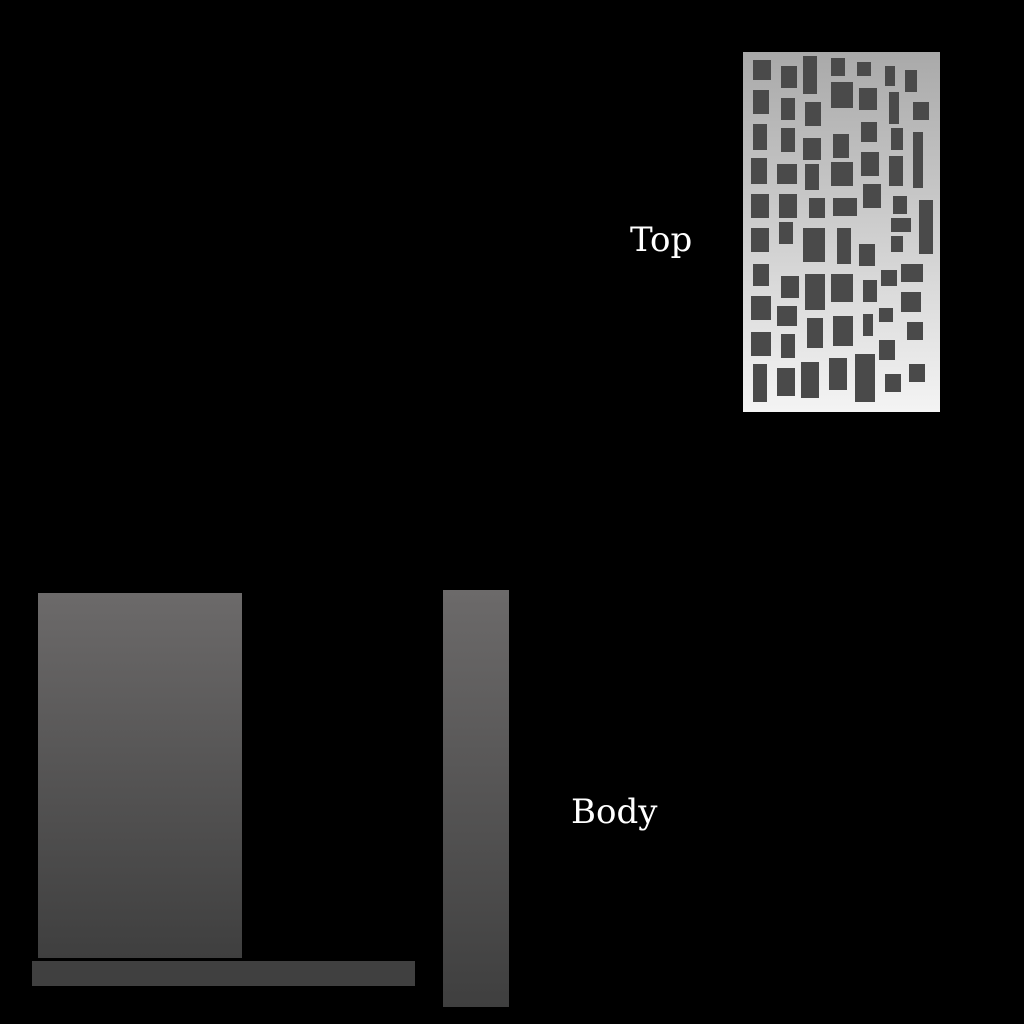 The image size is (1024, 1024). What do you see at coordinates (661, 240) in the screenshot?
I see `top-label: Top` at bounding box center [661, 240].